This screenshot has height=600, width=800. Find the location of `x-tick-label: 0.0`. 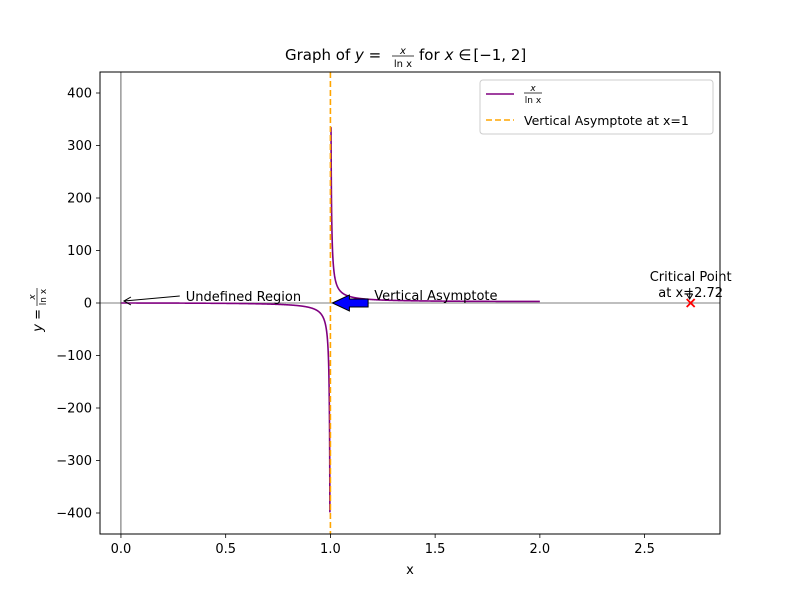

x-tick-label: 0.0 is located at coordinates (121, 549).